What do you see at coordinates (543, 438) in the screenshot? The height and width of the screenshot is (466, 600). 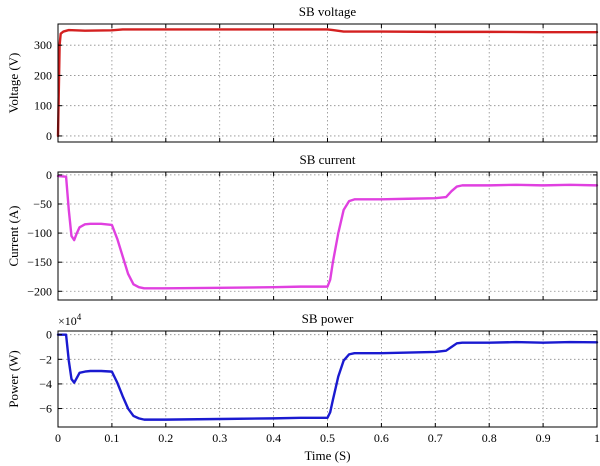 I see `power-xtick-label: 0.9` at bounding box center [543, 438].